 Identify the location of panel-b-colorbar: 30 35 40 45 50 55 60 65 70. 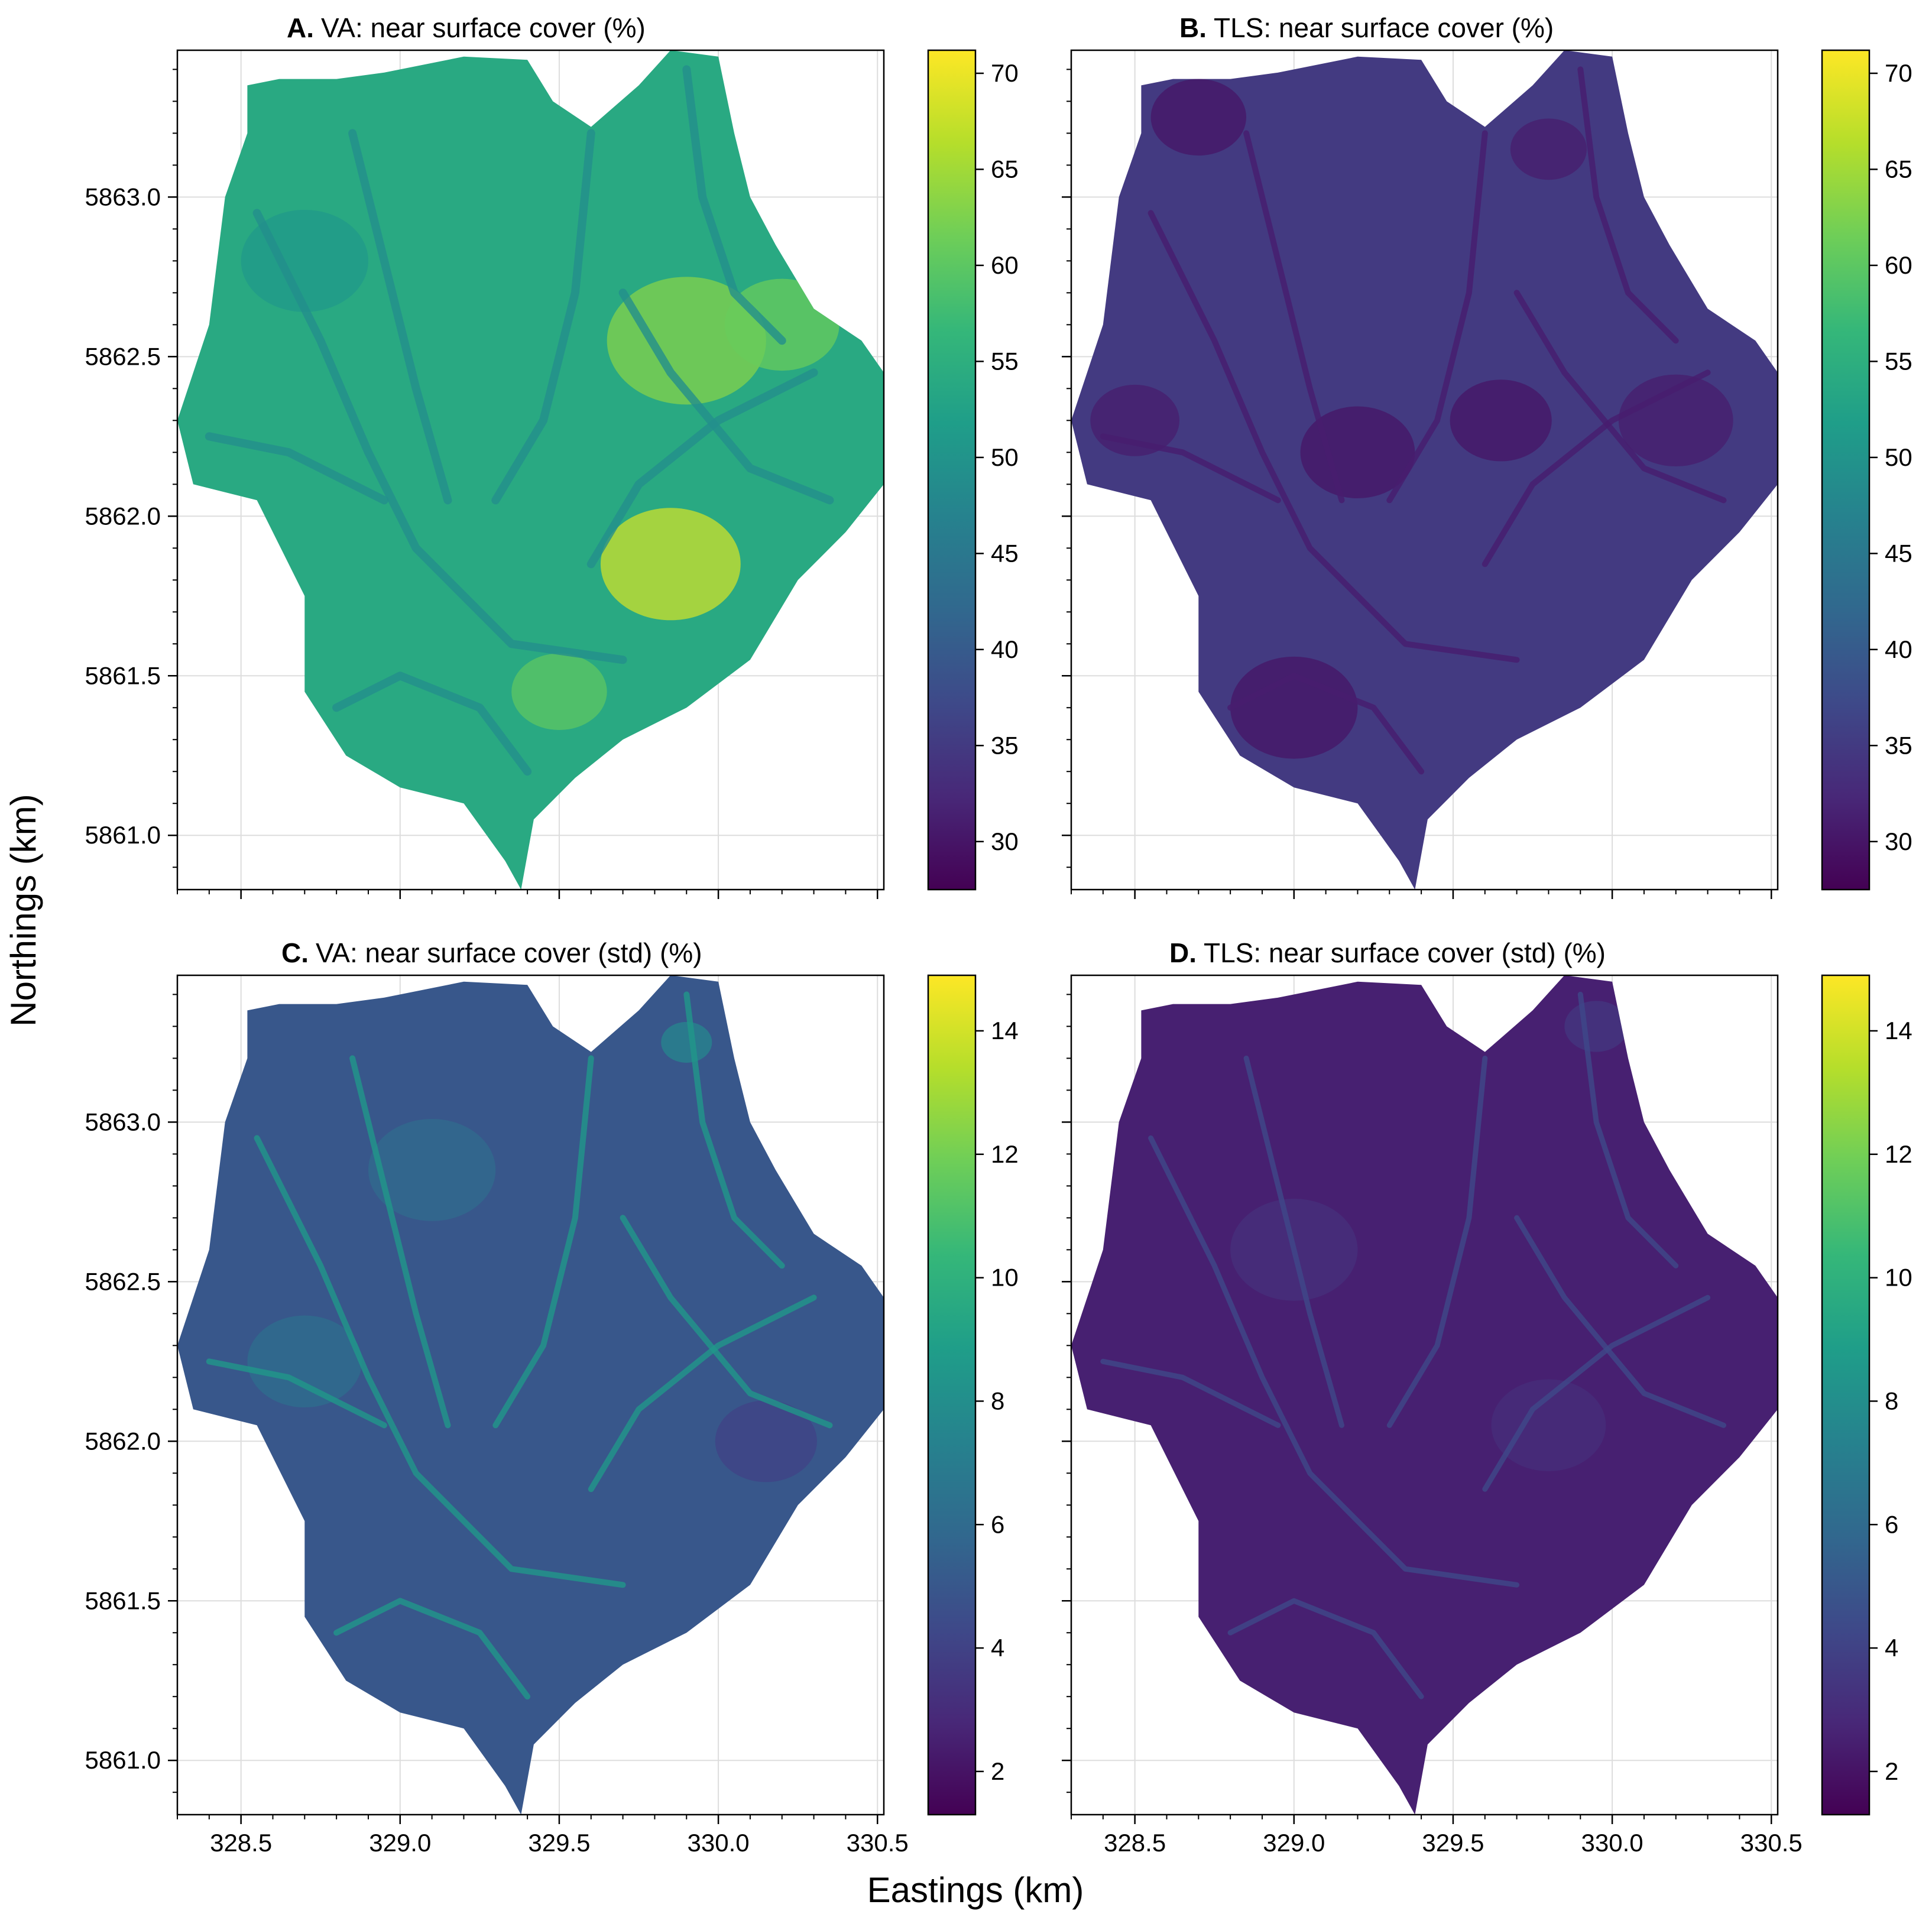
(1866, 470).